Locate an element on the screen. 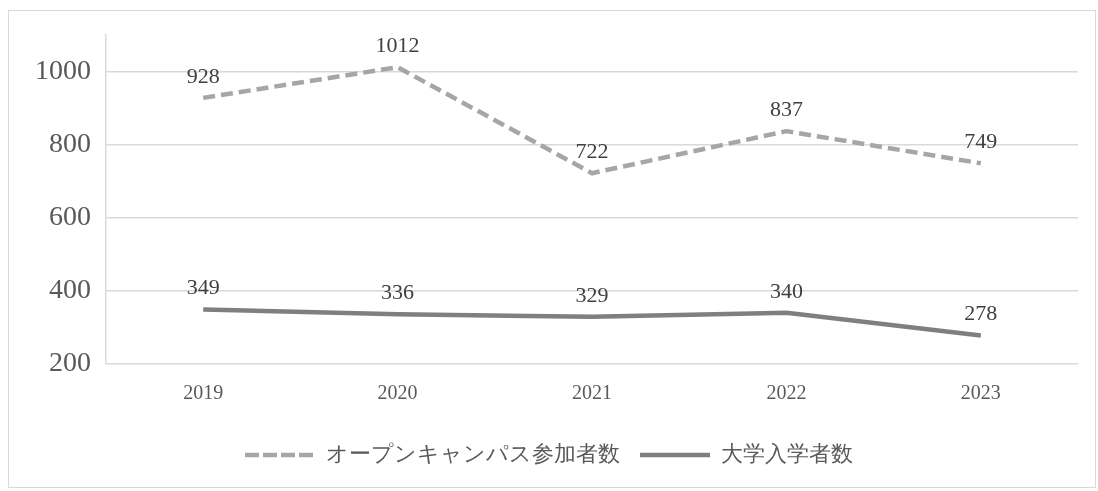  data-label: 340 is located at coordinates (786, 290).